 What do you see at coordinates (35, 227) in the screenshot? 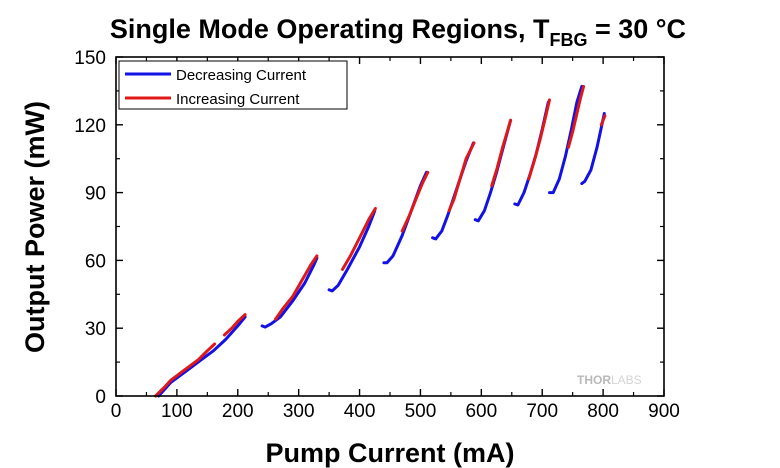
I see `y-axis-label: Output Power (mW)` at bounding box center [35, 227].